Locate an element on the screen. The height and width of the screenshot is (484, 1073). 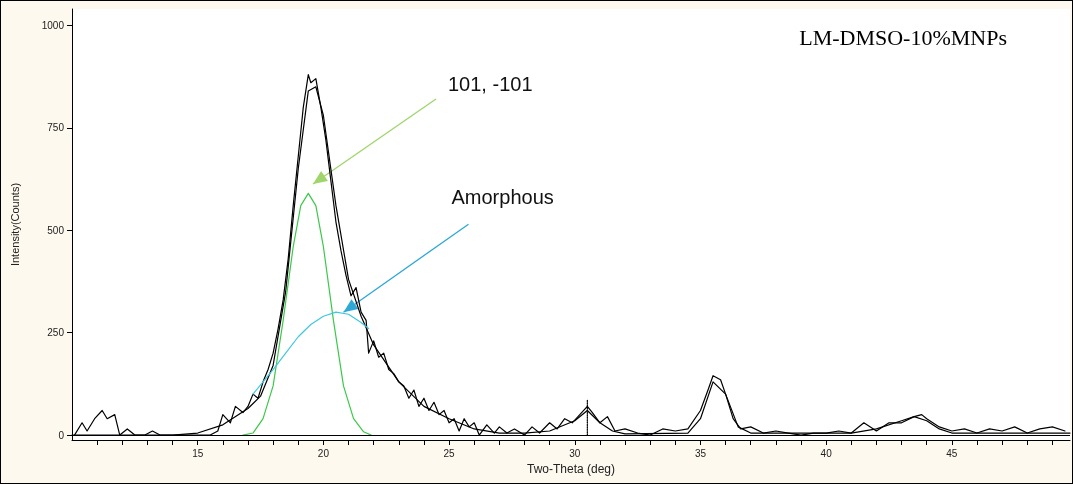
x-tick-label: 20 is located at coordinates (323, 453).